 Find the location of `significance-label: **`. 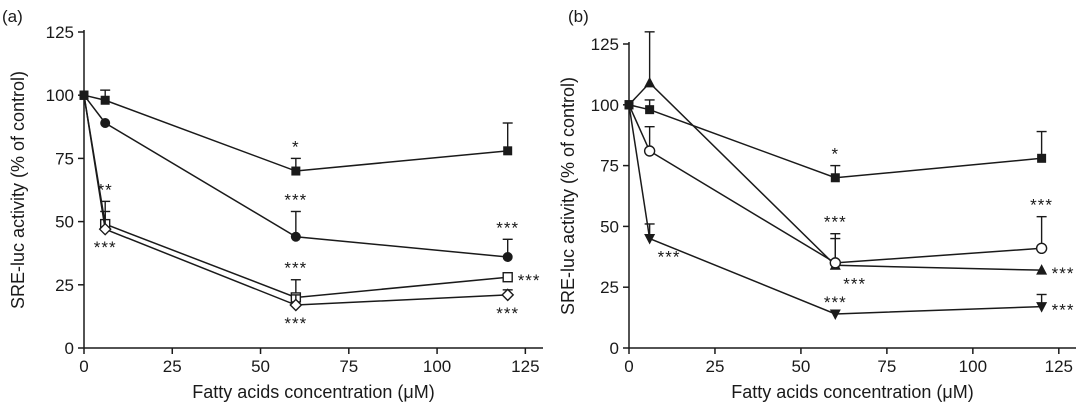

significance-label: ** is located at coordinates (105, 189).